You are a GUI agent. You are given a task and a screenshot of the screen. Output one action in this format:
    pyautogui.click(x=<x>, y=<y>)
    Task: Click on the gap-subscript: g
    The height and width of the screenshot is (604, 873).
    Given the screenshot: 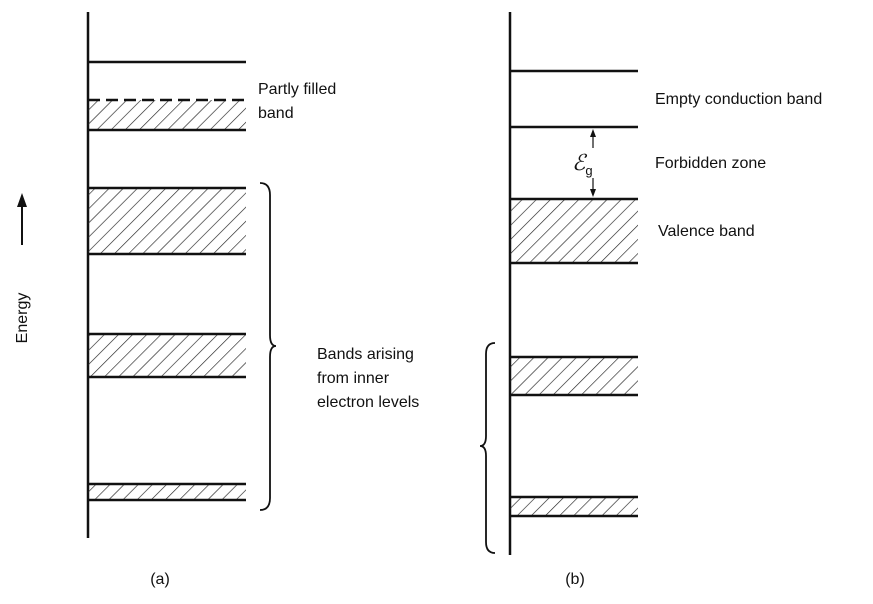 What is the action you would take?
    pyautogui.click(x=588, y=170)
    